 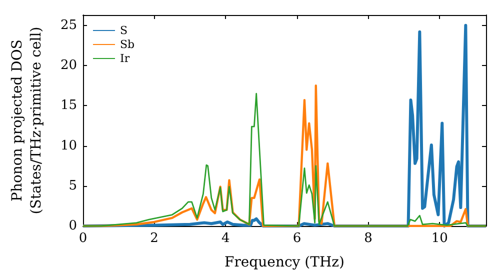 What do you see at coordinates (127, 44) in the screenshot?
I see `legend-label: Sb` at bounding box center [127, 44].